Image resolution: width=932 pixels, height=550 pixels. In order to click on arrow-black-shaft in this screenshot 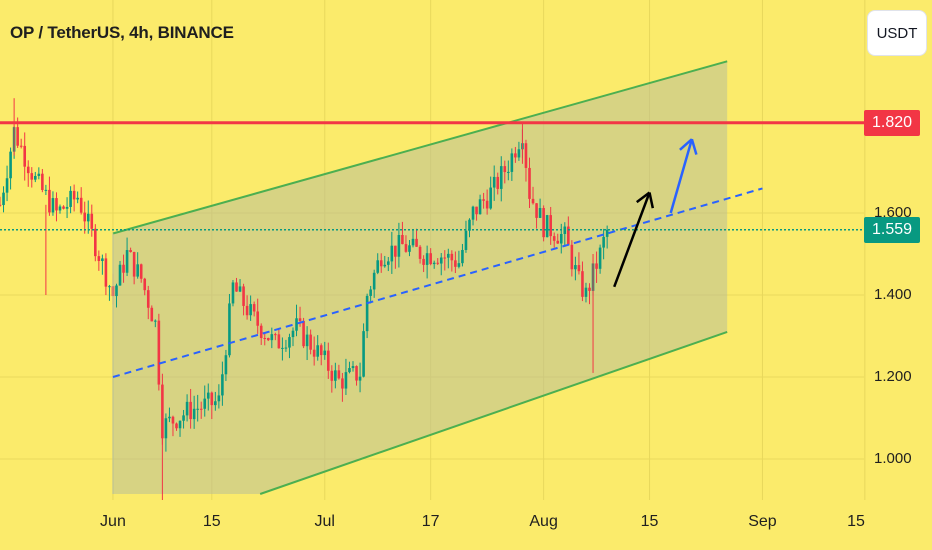, I will do `click(632, 240)`.